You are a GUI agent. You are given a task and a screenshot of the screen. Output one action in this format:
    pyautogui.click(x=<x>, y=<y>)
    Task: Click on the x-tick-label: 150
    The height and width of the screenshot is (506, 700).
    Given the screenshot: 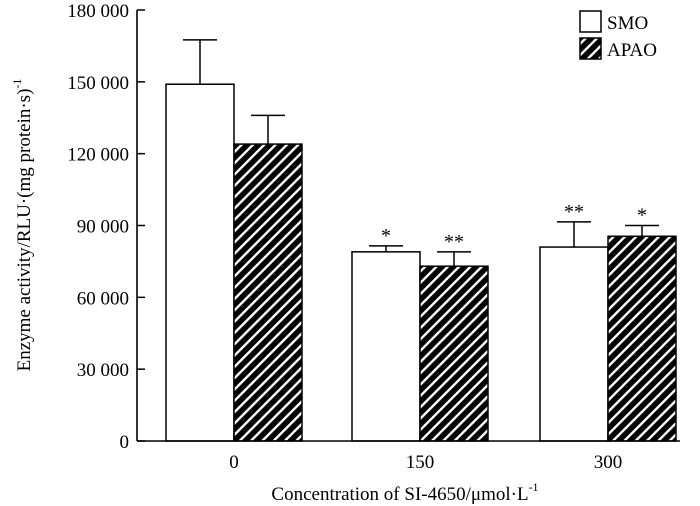 What is the action you would take?
    pyautogui.click(x=420, y=462)
    